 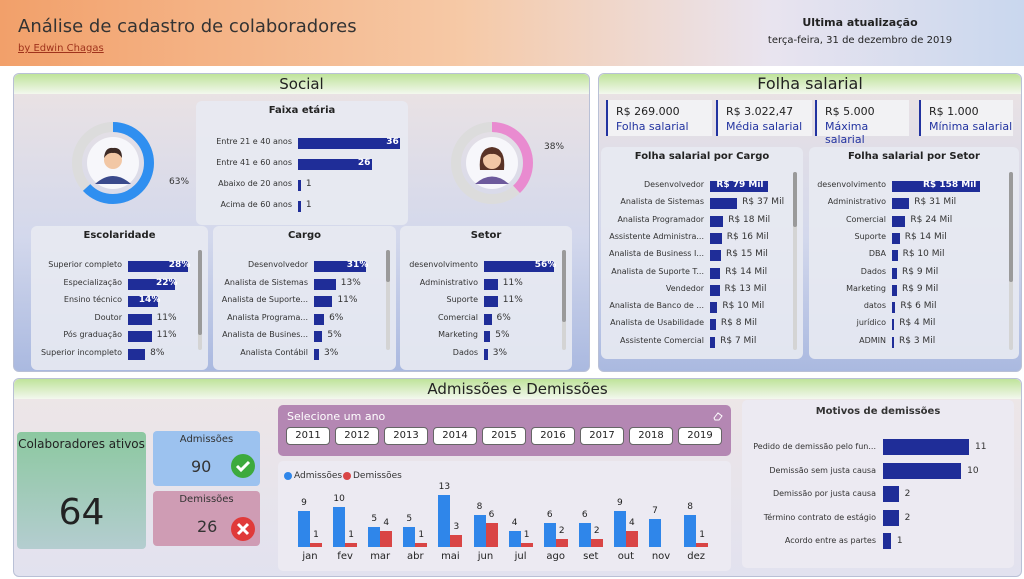 I want to click on escolaridade-row: Pós graduação, so click(x=76, y=336).